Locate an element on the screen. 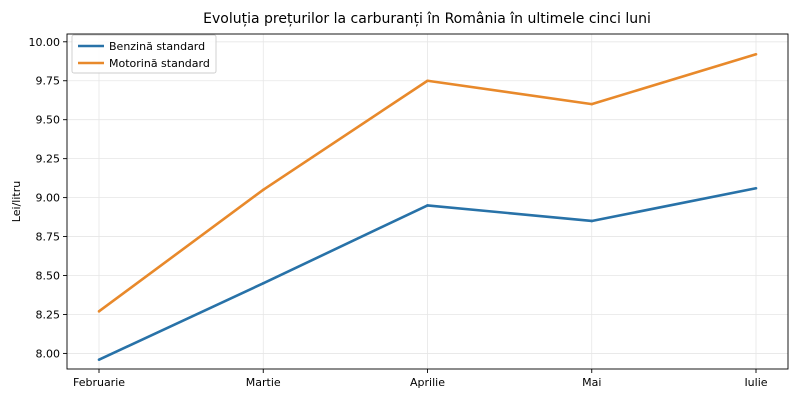  legend-label-motorina: Motorină standard is located at coordinates (159, 63).